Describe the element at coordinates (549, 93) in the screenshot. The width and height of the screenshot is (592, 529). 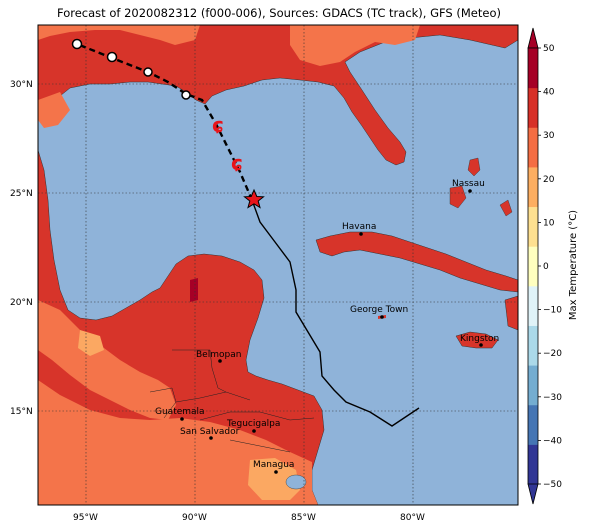
I see `colorbar-tick-label: 40` at that location.